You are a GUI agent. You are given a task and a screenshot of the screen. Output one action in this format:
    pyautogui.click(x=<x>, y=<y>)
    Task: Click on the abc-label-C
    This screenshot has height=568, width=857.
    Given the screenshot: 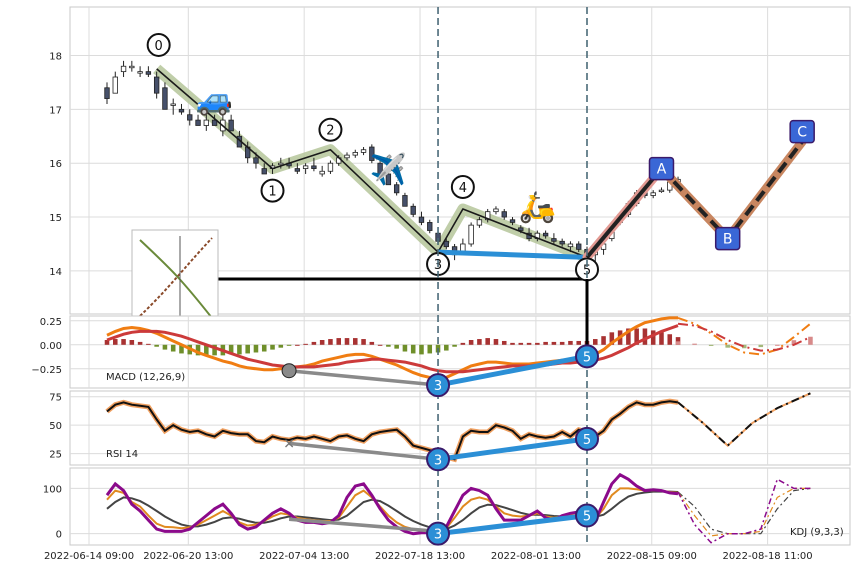 What is the action you would take?
    pyautogui.click(x=802, y=131)
    